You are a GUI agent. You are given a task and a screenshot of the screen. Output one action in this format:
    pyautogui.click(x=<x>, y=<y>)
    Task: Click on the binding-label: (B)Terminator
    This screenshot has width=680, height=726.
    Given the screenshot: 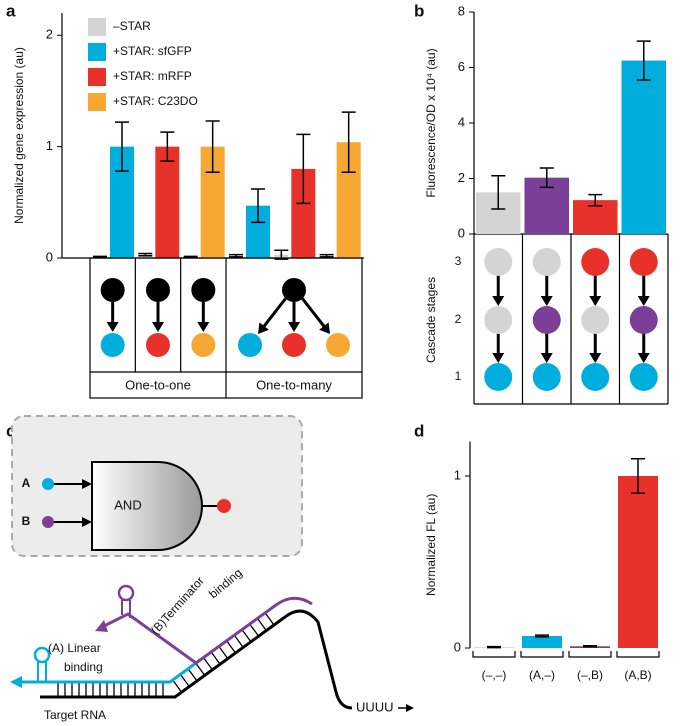 What is the action you would take?
    pyautogui.click(x=177, y=605)
    